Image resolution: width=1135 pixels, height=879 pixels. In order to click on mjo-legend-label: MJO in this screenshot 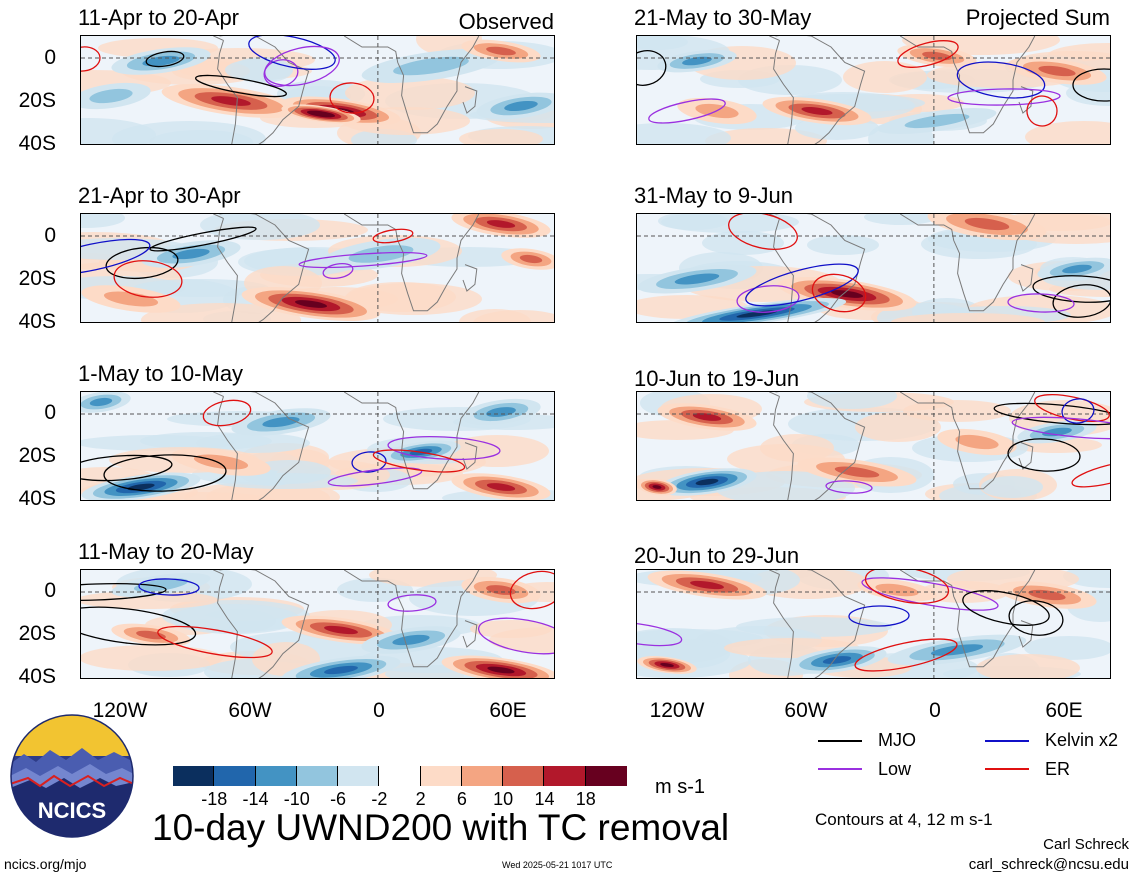, I will do `click(897, 740)`.